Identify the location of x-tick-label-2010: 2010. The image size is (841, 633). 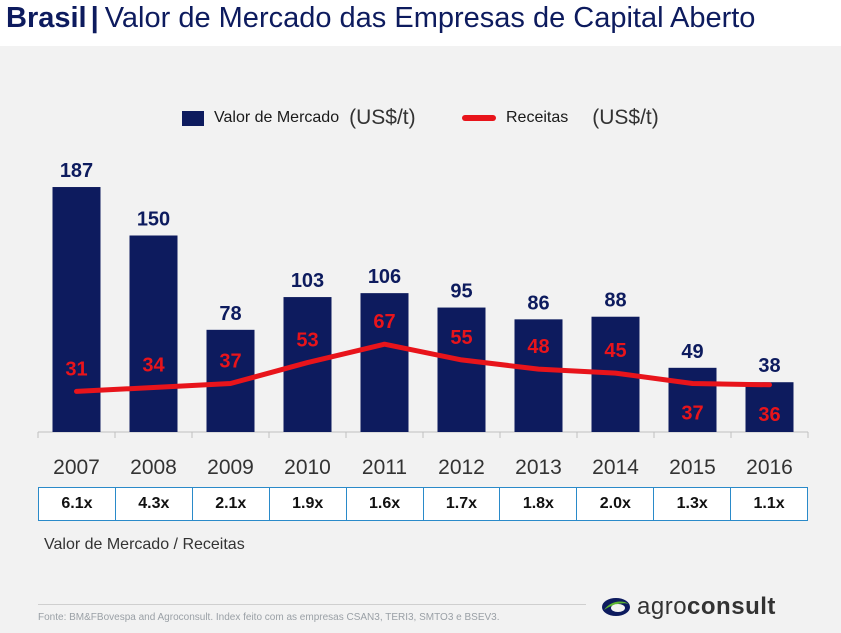
(307, 467).